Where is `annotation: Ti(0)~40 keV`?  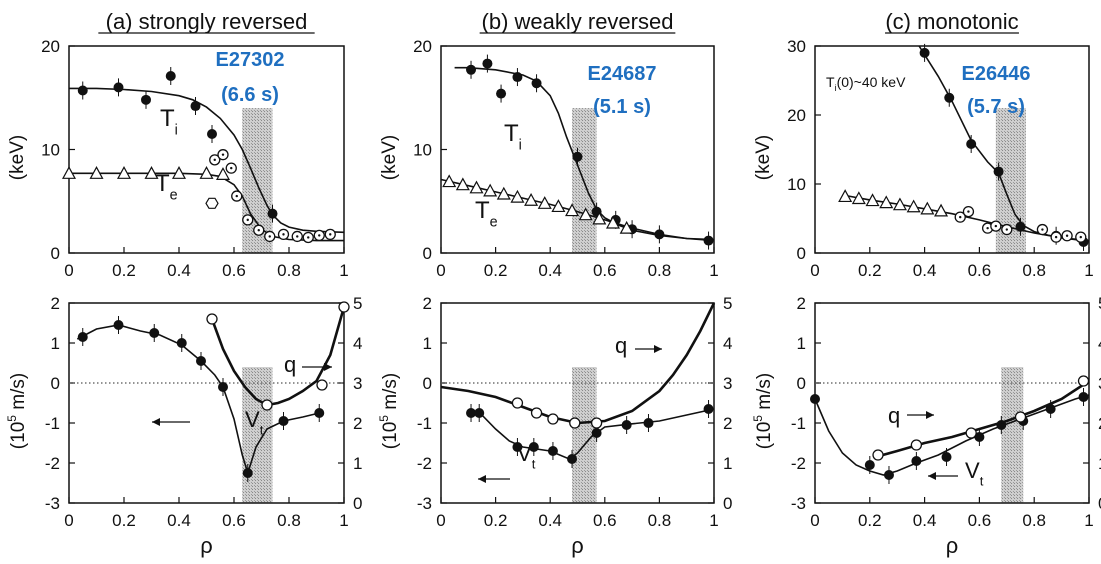 annotation: Ti(0)~40 keV is located at coordinates (866, 83).